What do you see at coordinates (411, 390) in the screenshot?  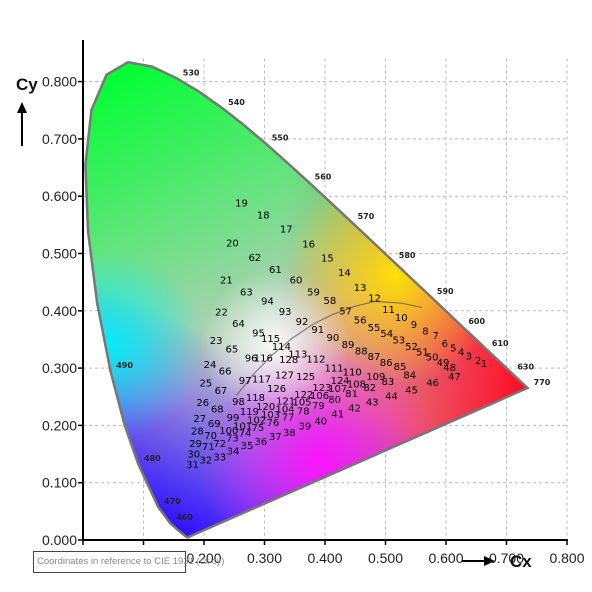 I see `data-point-label: 45` at bounding box center [411, 390].